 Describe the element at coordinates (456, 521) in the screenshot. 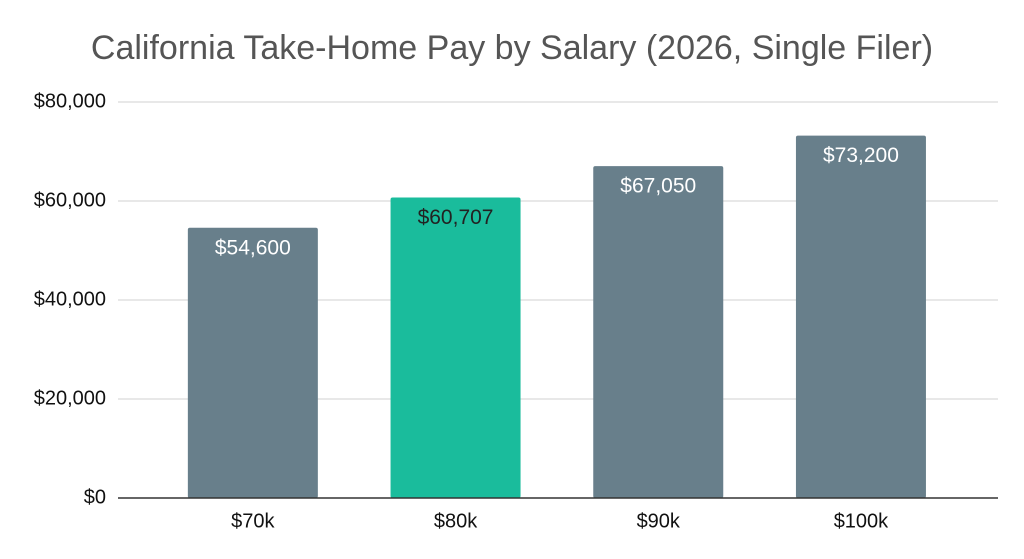

I see `x-tick-label: $80k` at that location.